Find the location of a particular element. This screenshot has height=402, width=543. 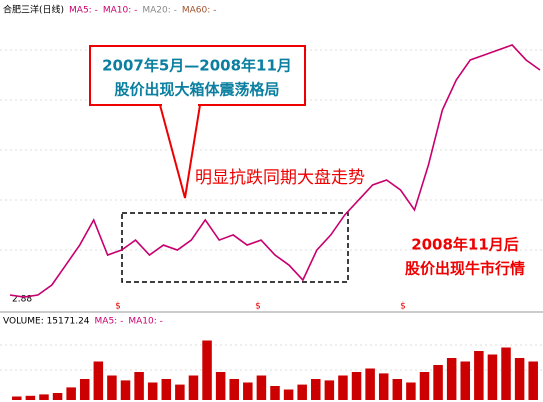

callout-pointer is located at coordinates (180, 151).